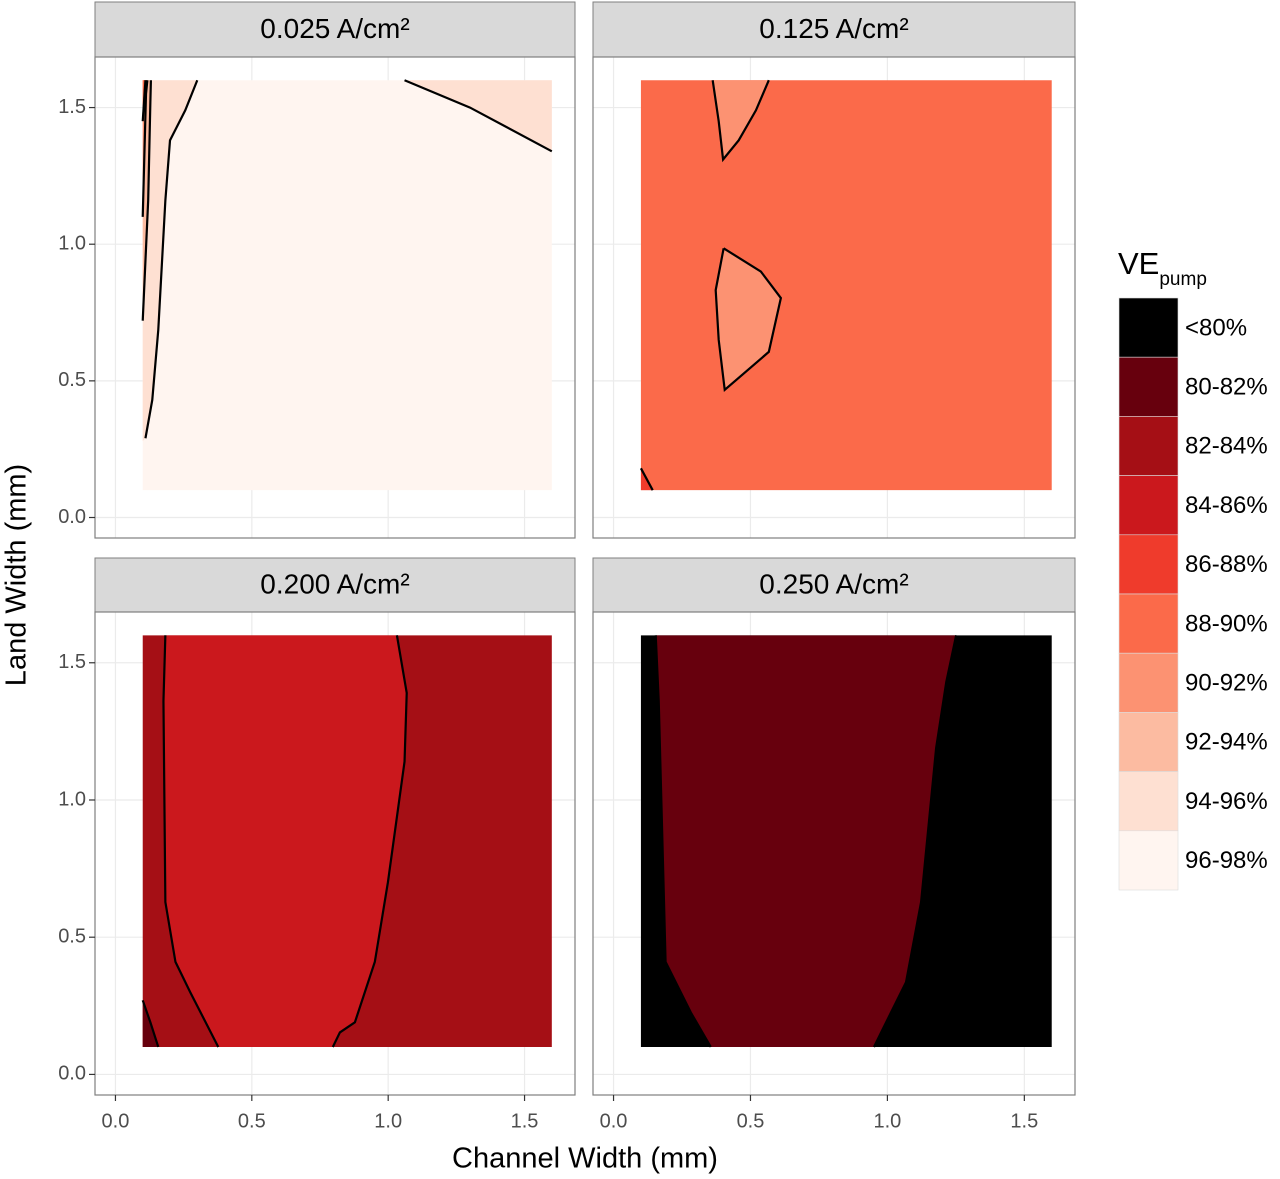 Image resolution: width=1280 pixels, height=1179 pixels. I want to click on legend-label: 84-86%, so click(1226, 505).